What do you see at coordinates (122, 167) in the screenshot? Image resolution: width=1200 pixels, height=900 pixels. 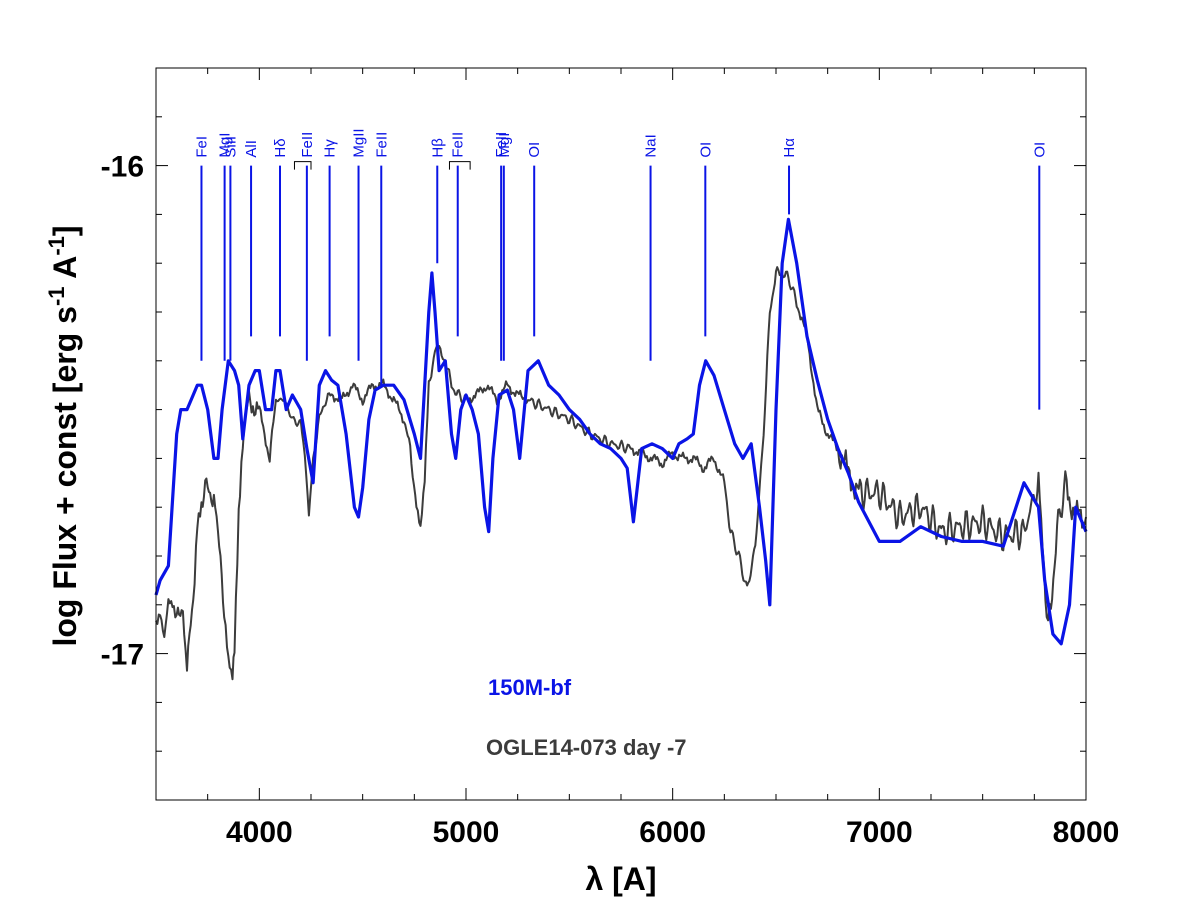 I see `y-tick-label: -16` at bounding box center [122, 167].